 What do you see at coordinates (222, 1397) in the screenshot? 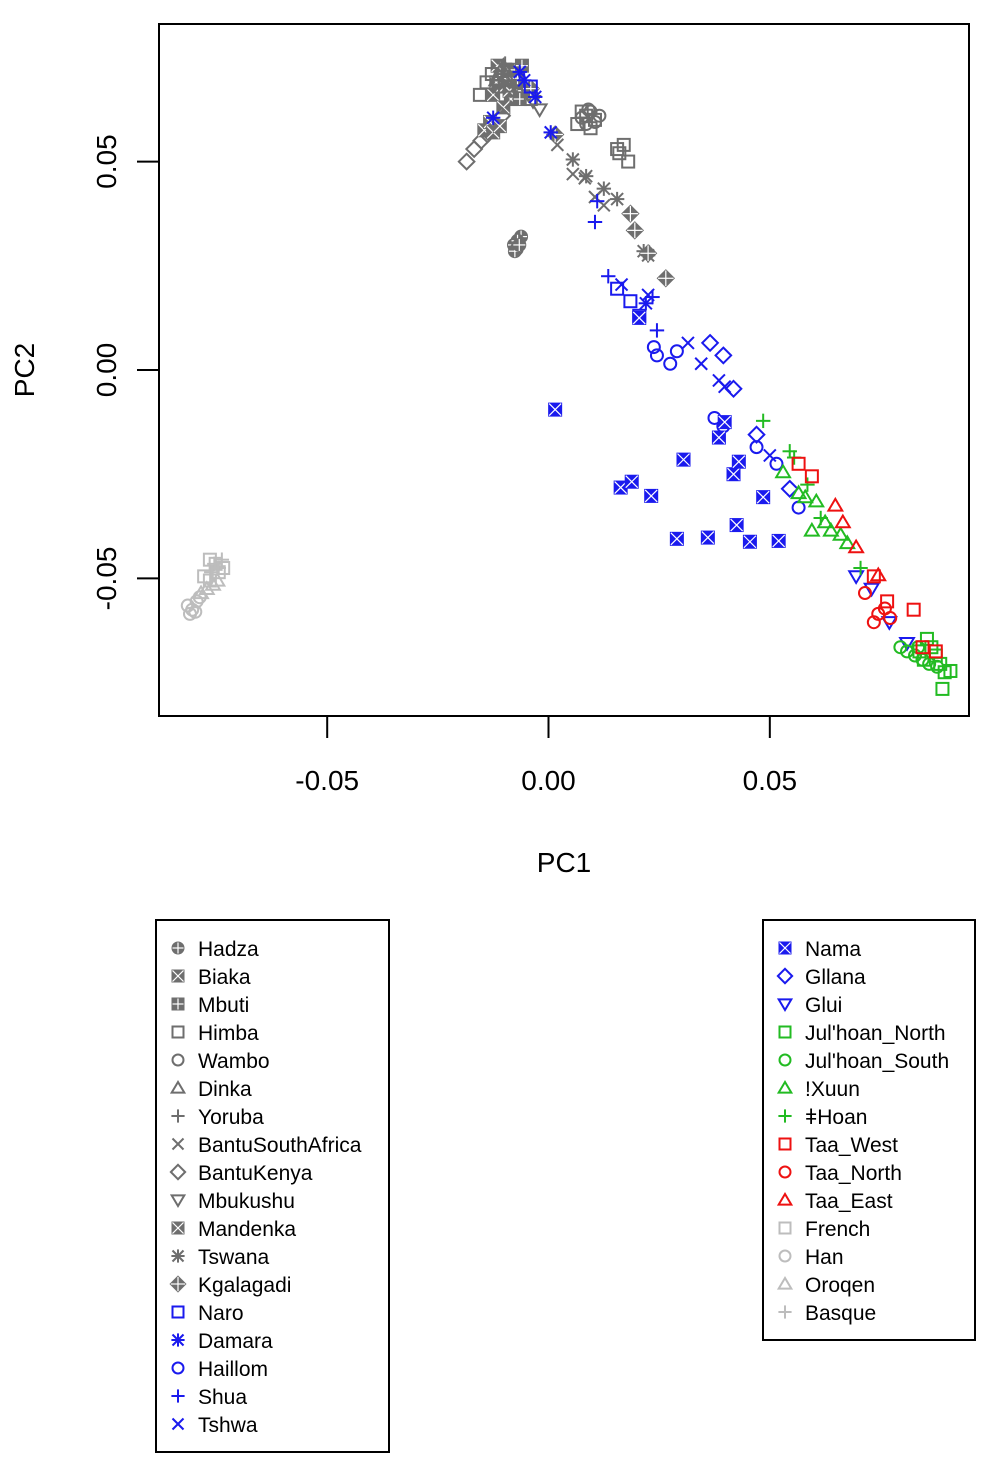
I see `legend-label: Shua` at bounding box center [222, 1397].